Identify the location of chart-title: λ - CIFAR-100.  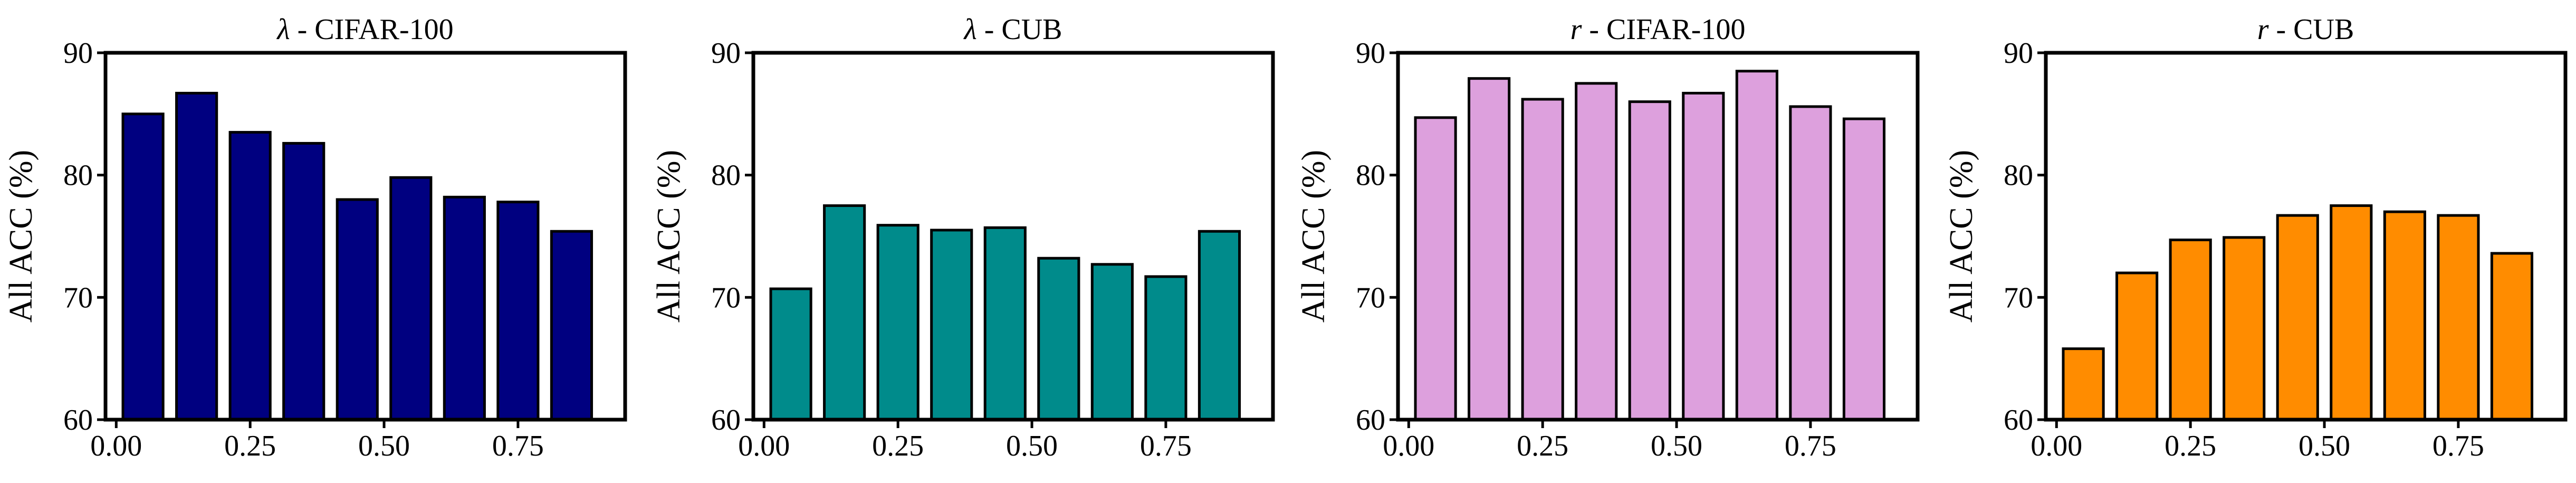
(364, 29).